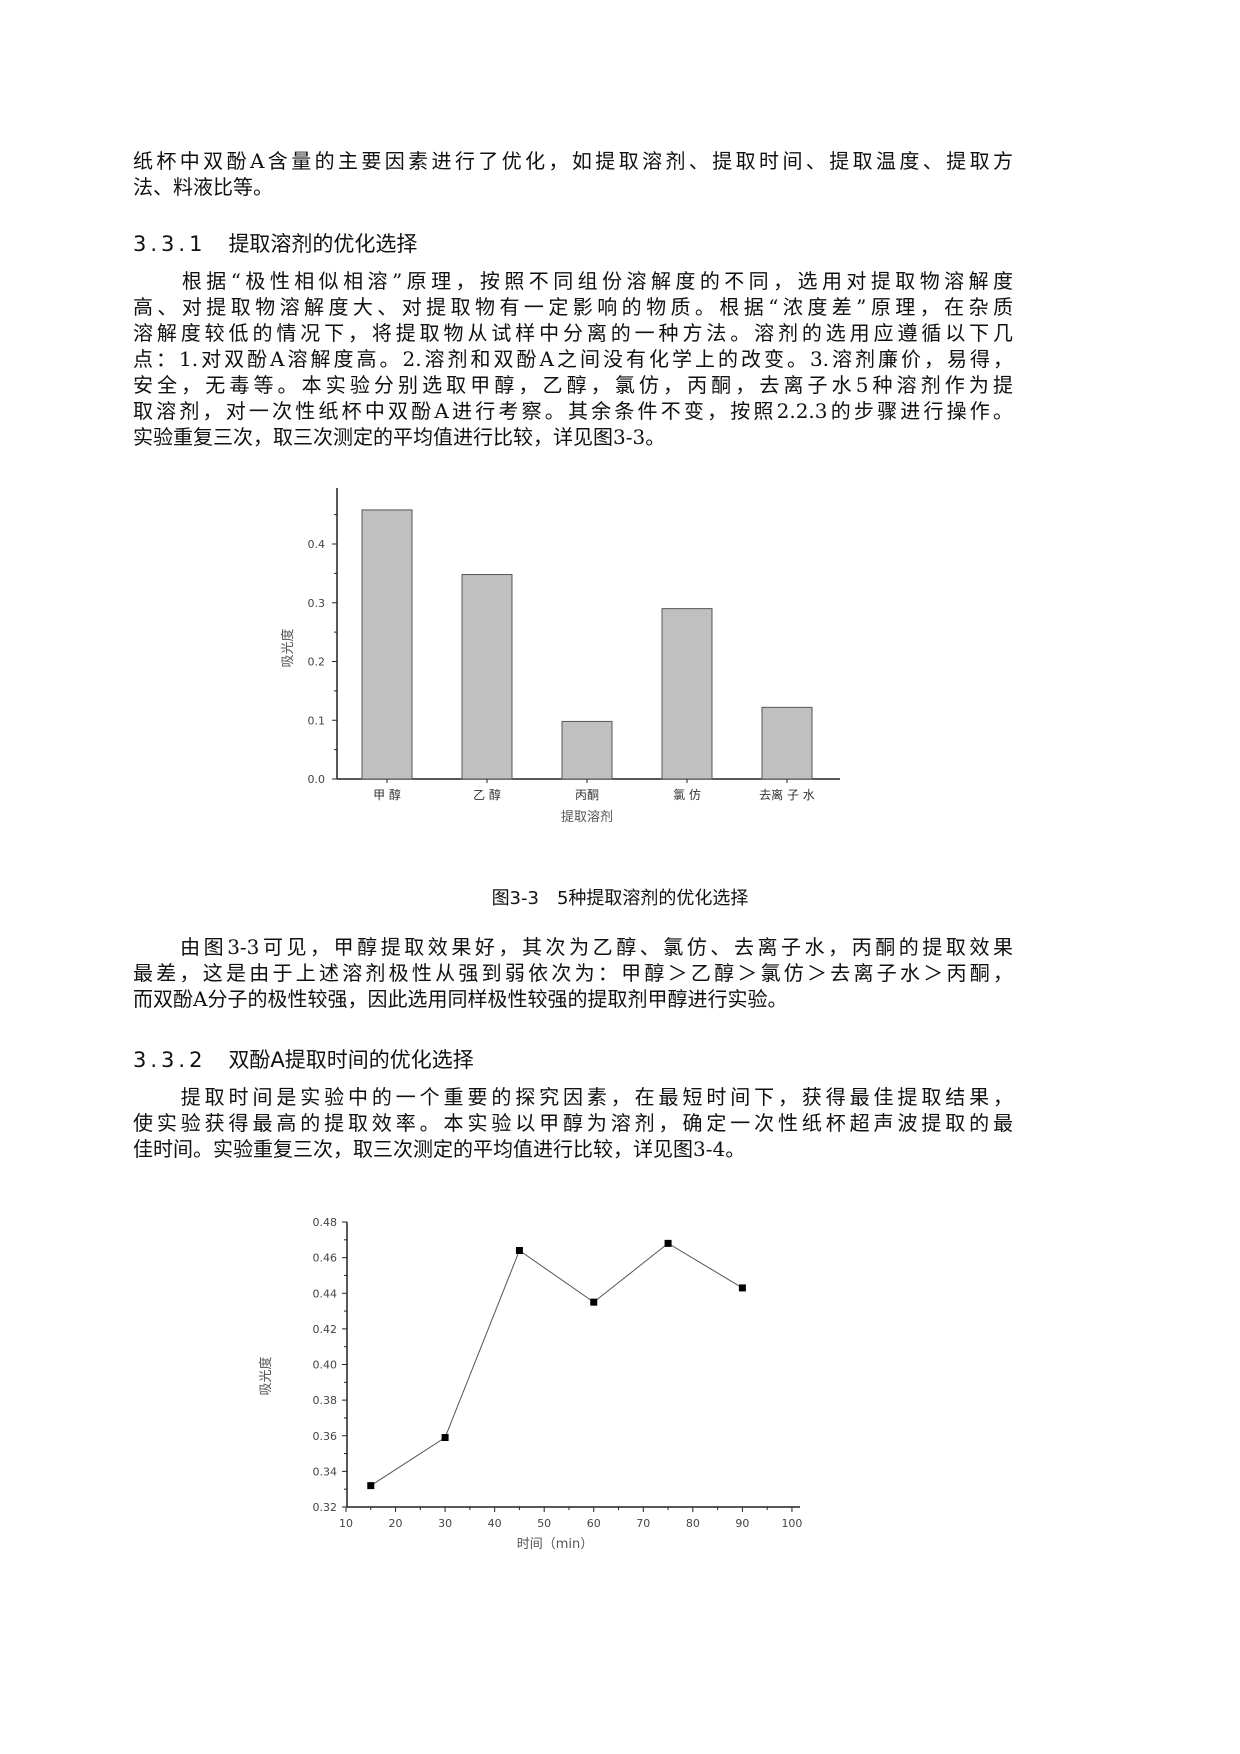 The height and width of the screenshot is (1754, 1240). What do you see at coordinates (495, 1523) in the screenshot?
I see `x-tick-label: 40` at bounding box center [495, 1523].